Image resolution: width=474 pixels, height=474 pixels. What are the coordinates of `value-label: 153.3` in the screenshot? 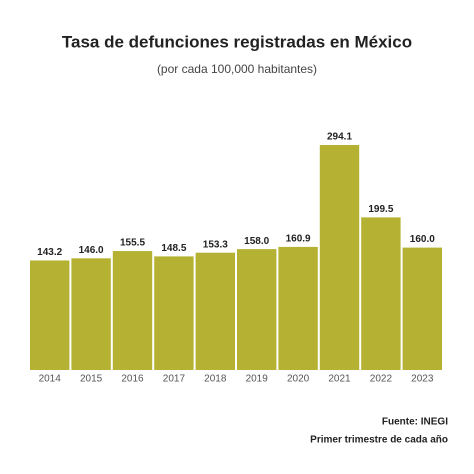 It's located at (215, 244).